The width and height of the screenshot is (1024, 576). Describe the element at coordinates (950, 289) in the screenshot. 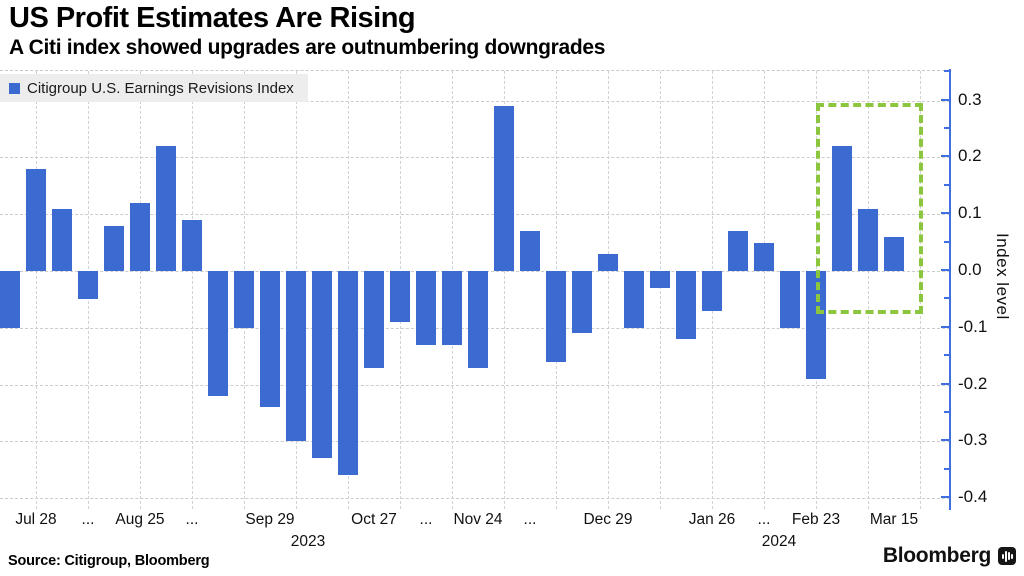

I see `y-axis-line` at that location.